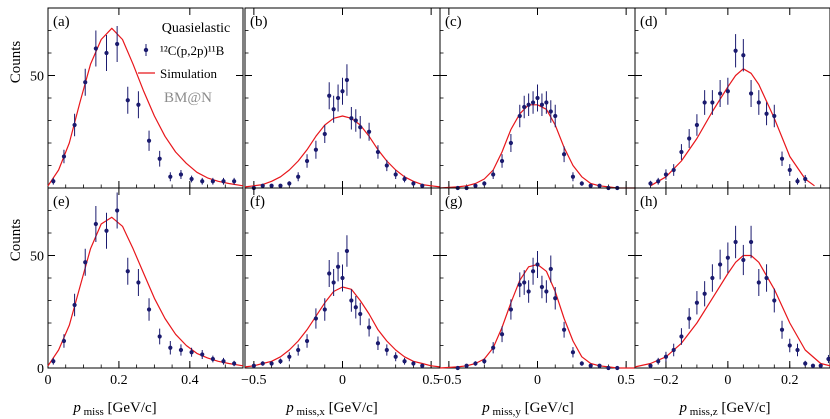 The height and width of the screenshot is (419, 830). Describe the element at coordinates (649, 202) in the screenshot. I see `panel-label: (h)` at that location.